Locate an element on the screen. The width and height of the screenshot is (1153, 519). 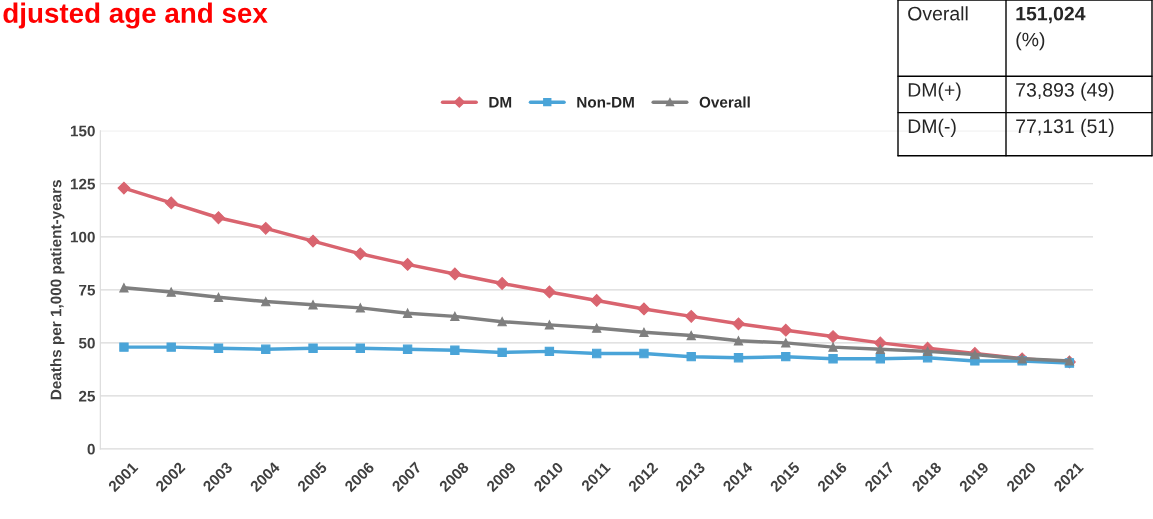
y-tick-label: 75 is located at coordinates (87, 290).